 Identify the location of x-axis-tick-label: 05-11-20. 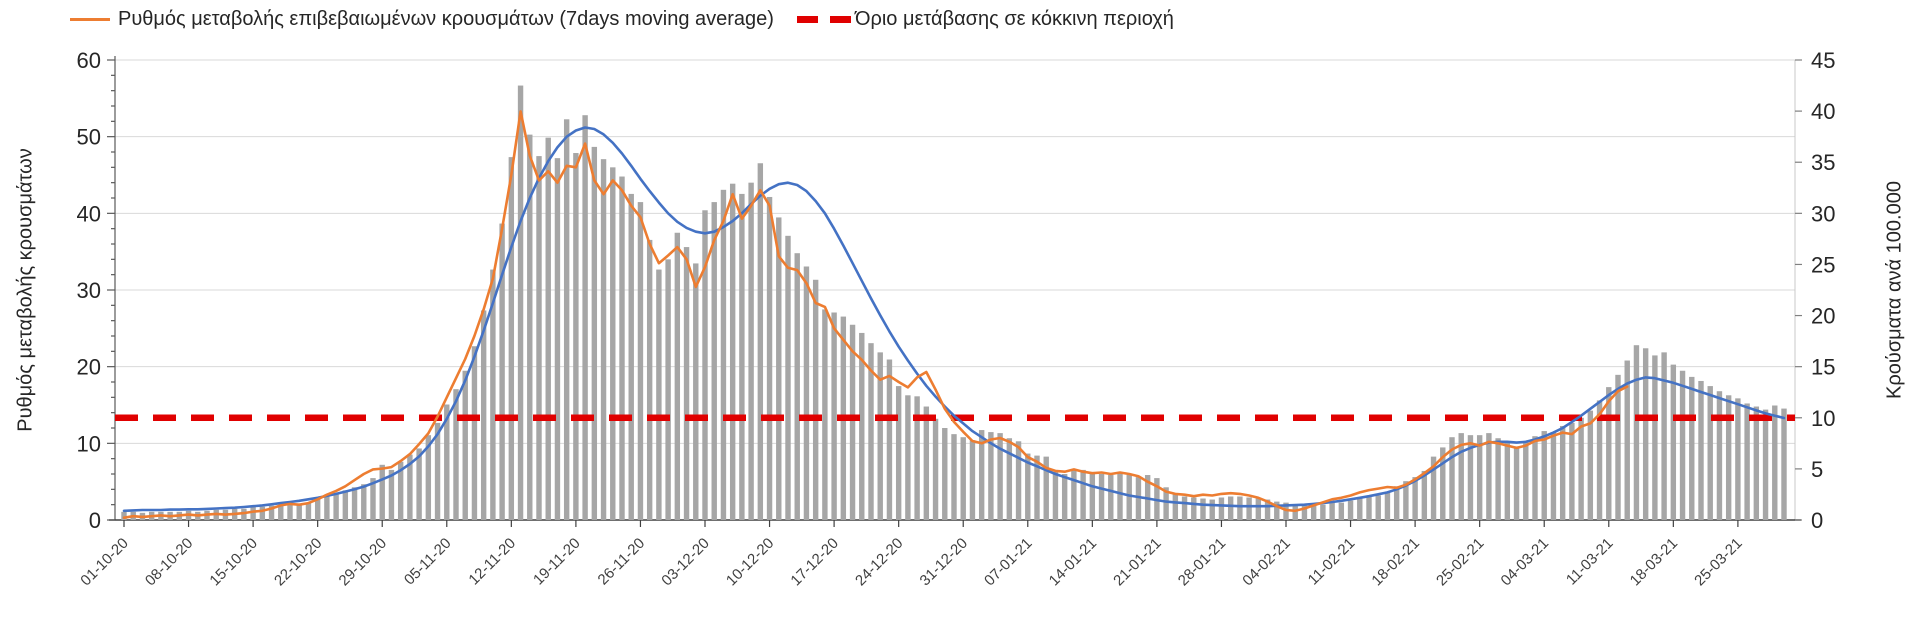
(428, 562).